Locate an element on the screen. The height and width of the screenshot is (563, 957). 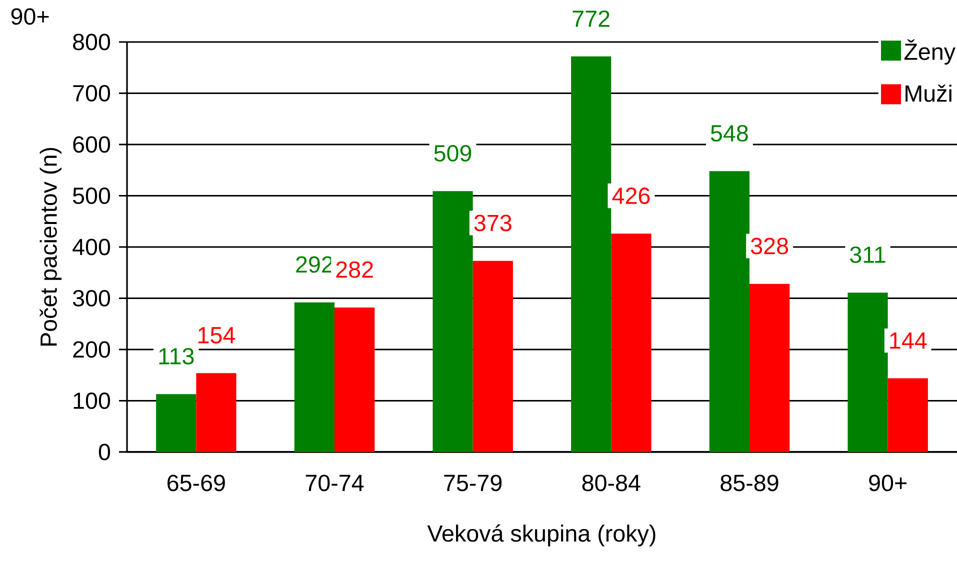
y-tick-label: 600 is located at coordinates (91, 144).